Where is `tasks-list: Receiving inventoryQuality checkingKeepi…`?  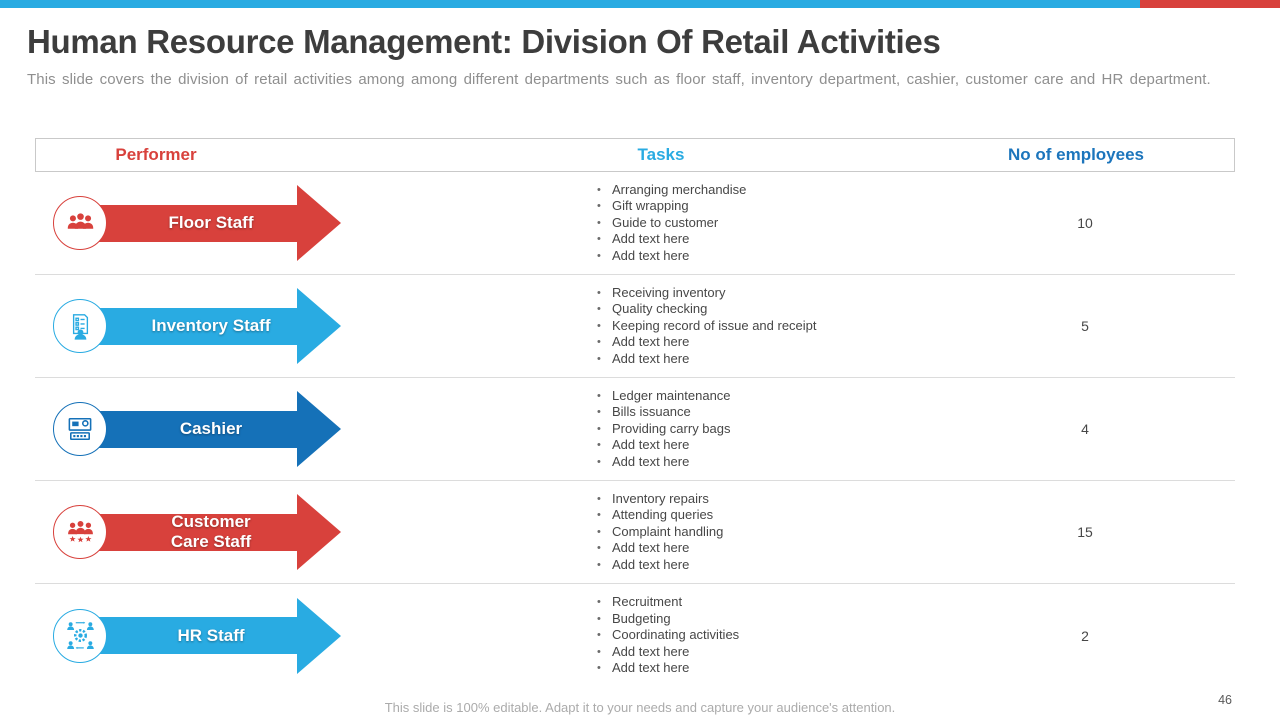 tasks-list: Receiving inventoryQuality checkingKeepi… is located at coordinates (765, 326).